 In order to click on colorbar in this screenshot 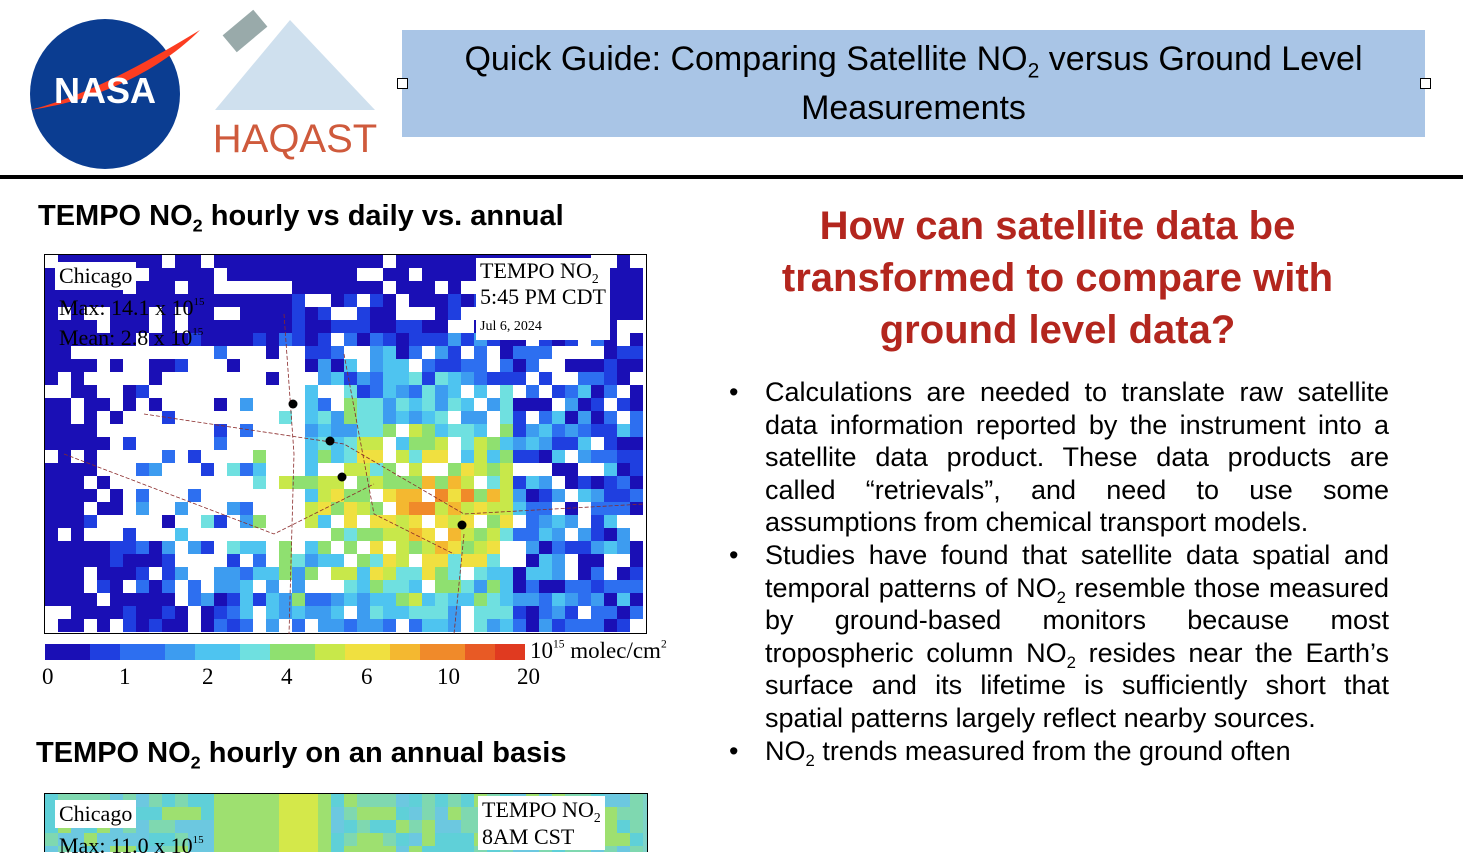, I will do `click(285, 652)`.